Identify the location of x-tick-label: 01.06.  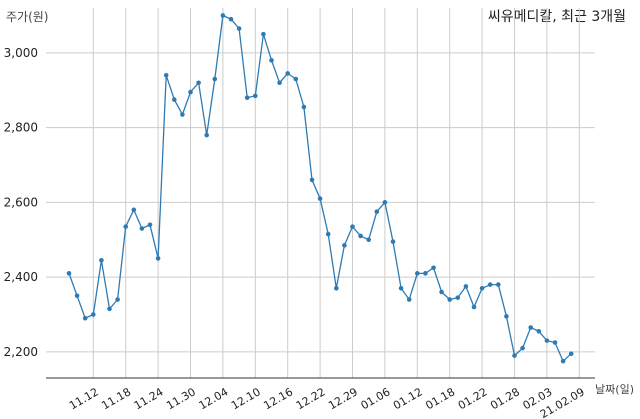
(376, 398).